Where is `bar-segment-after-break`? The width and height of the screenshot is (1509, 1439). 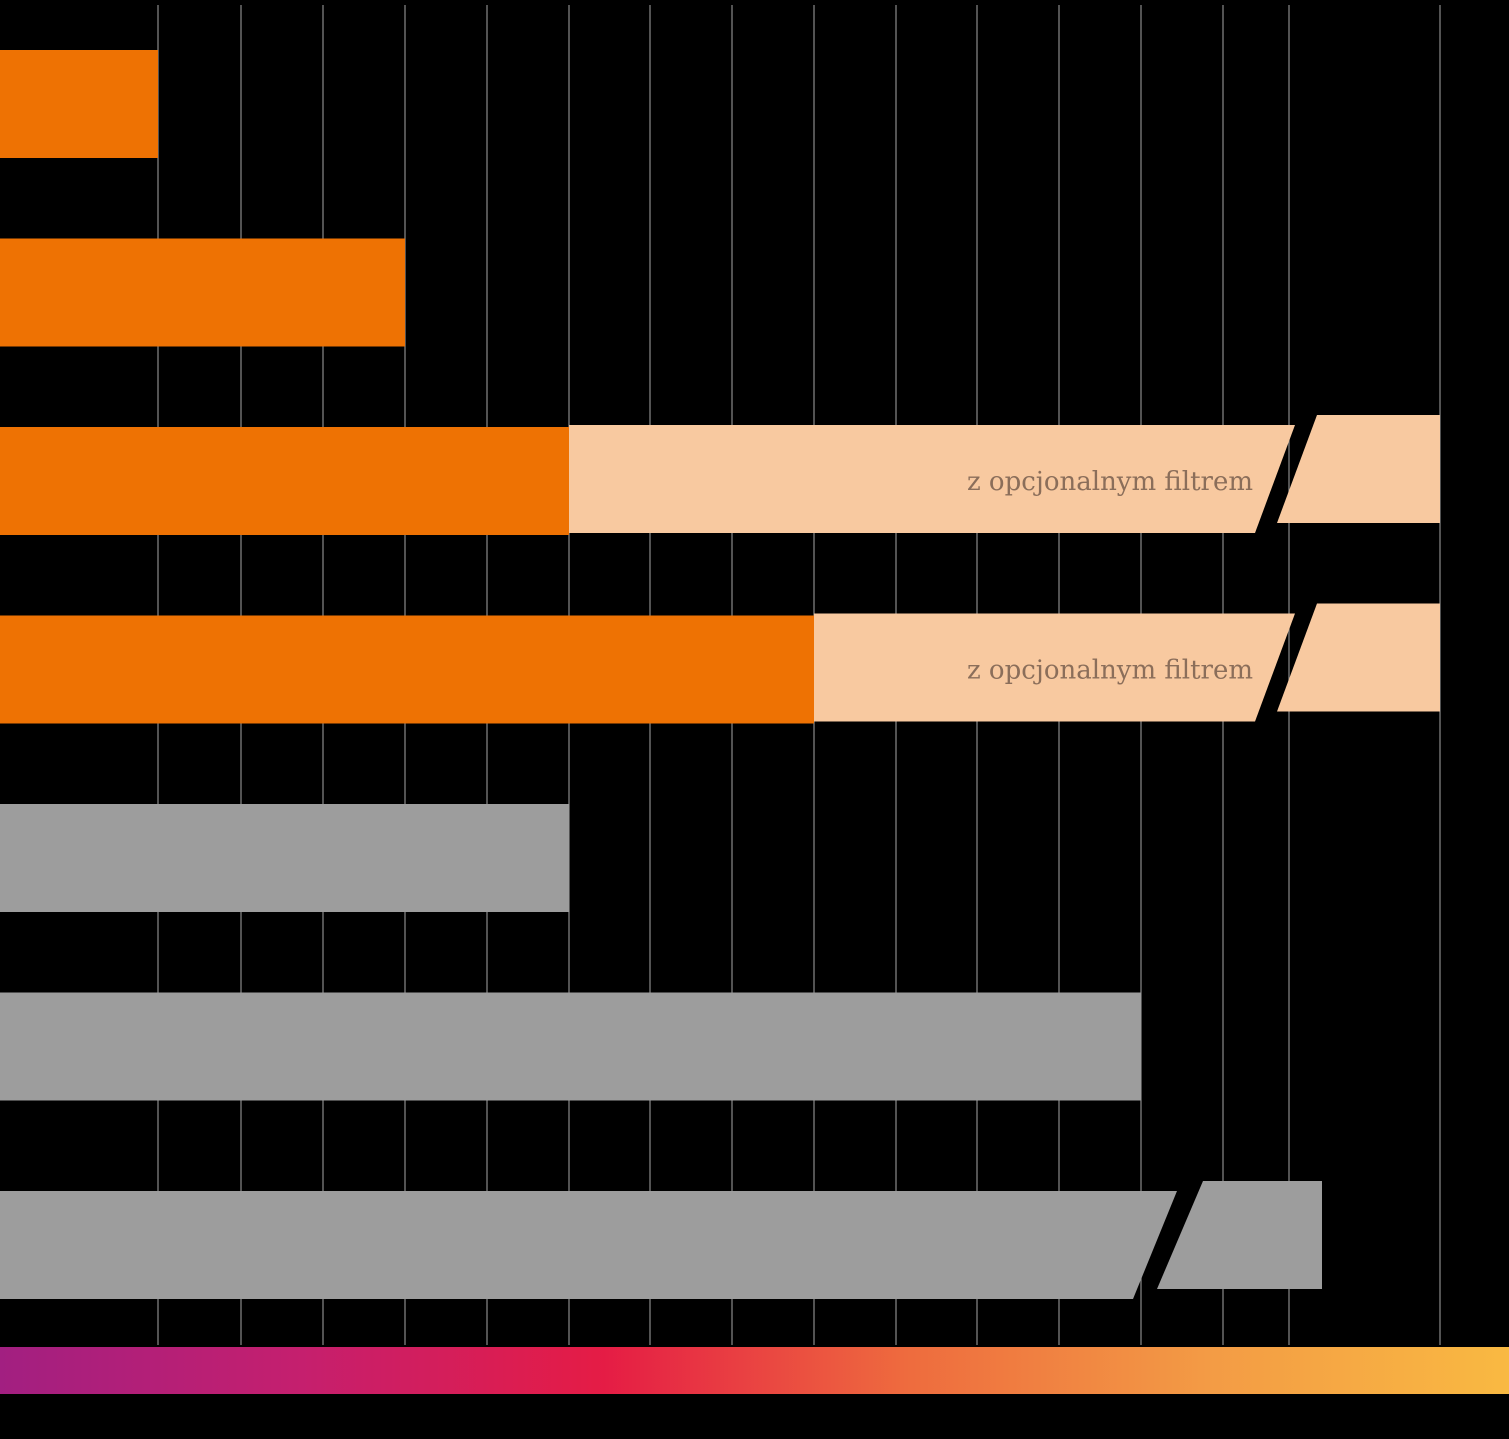 bar-segment-after-break is located at coordinates (1239, 1235).